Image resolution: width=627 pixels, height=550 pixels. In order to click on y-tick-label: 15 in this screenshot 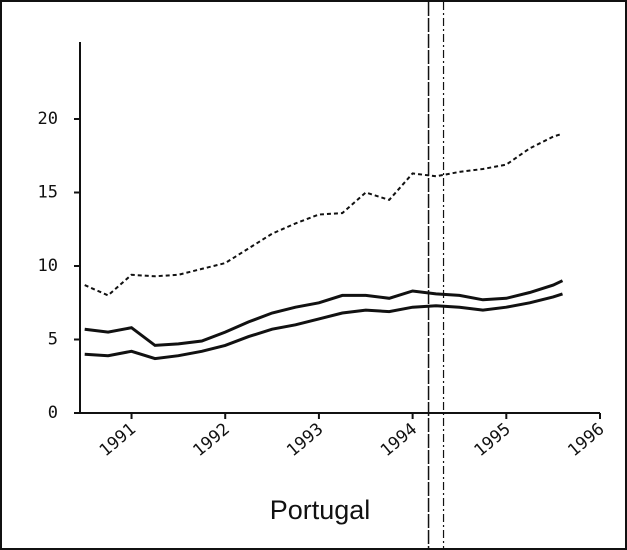, I will do `click(48, 193)`.